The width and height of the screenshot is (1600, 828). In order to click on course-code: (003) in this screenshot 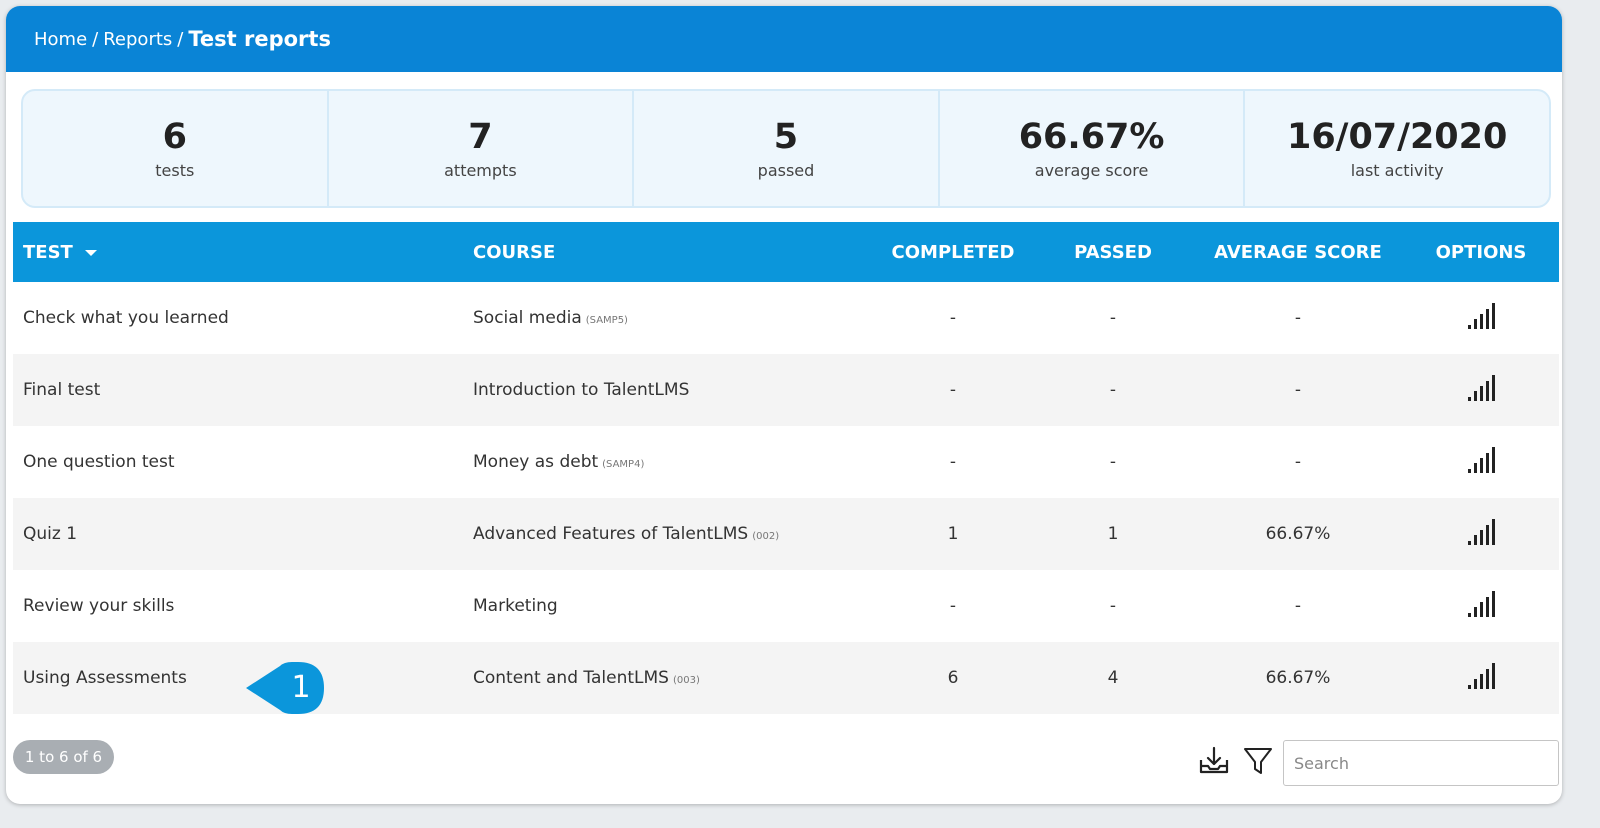, I will do `click(686, 680)`.